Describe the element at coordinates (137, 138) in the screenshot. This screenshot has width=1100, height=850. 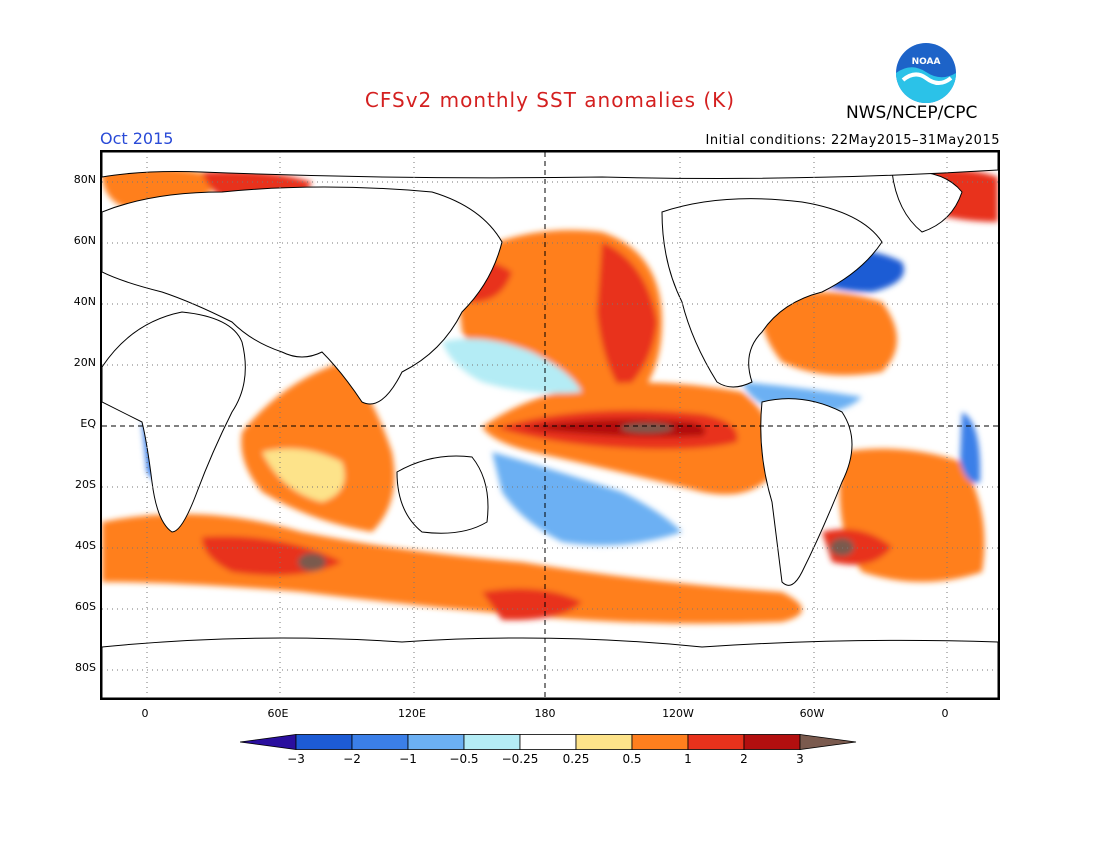
I see `forecast-month: Oct 2015` at that location.